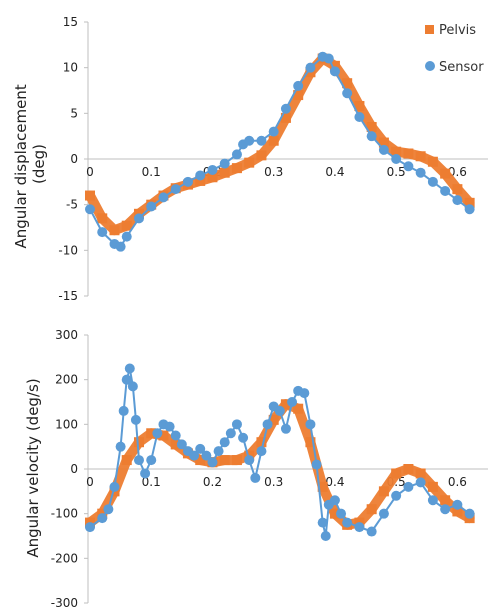  Describe the element at coordinates (396, 172) in the screenshot. I see `x-tick-label: 0.5` at that location.